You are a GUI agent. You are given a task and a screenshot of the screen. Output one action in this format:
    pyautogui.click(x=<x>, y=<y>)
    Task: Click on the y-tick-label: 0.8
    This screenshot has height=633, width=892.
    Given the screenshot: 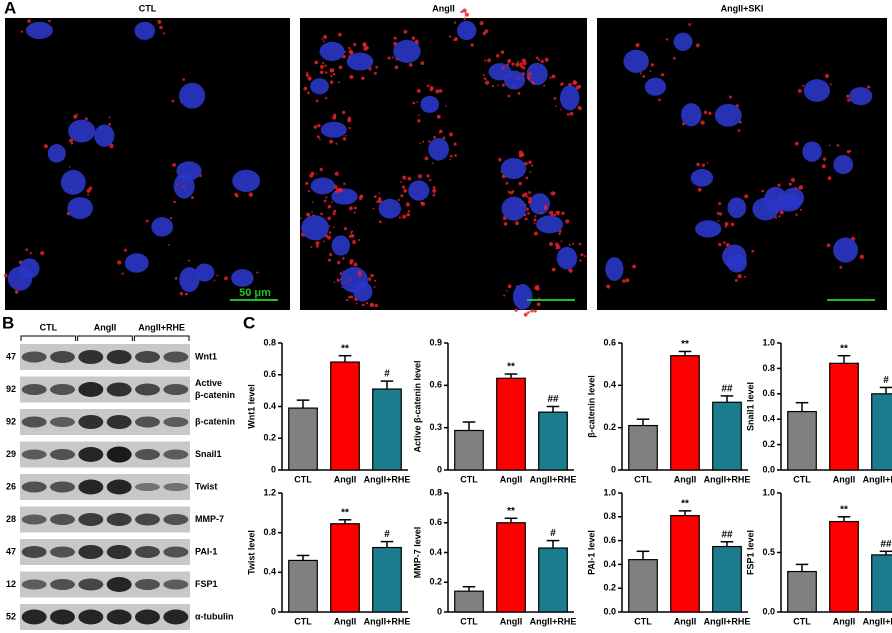 What is the action you would take?
    pyautogui.click(x=269, y=342)
    